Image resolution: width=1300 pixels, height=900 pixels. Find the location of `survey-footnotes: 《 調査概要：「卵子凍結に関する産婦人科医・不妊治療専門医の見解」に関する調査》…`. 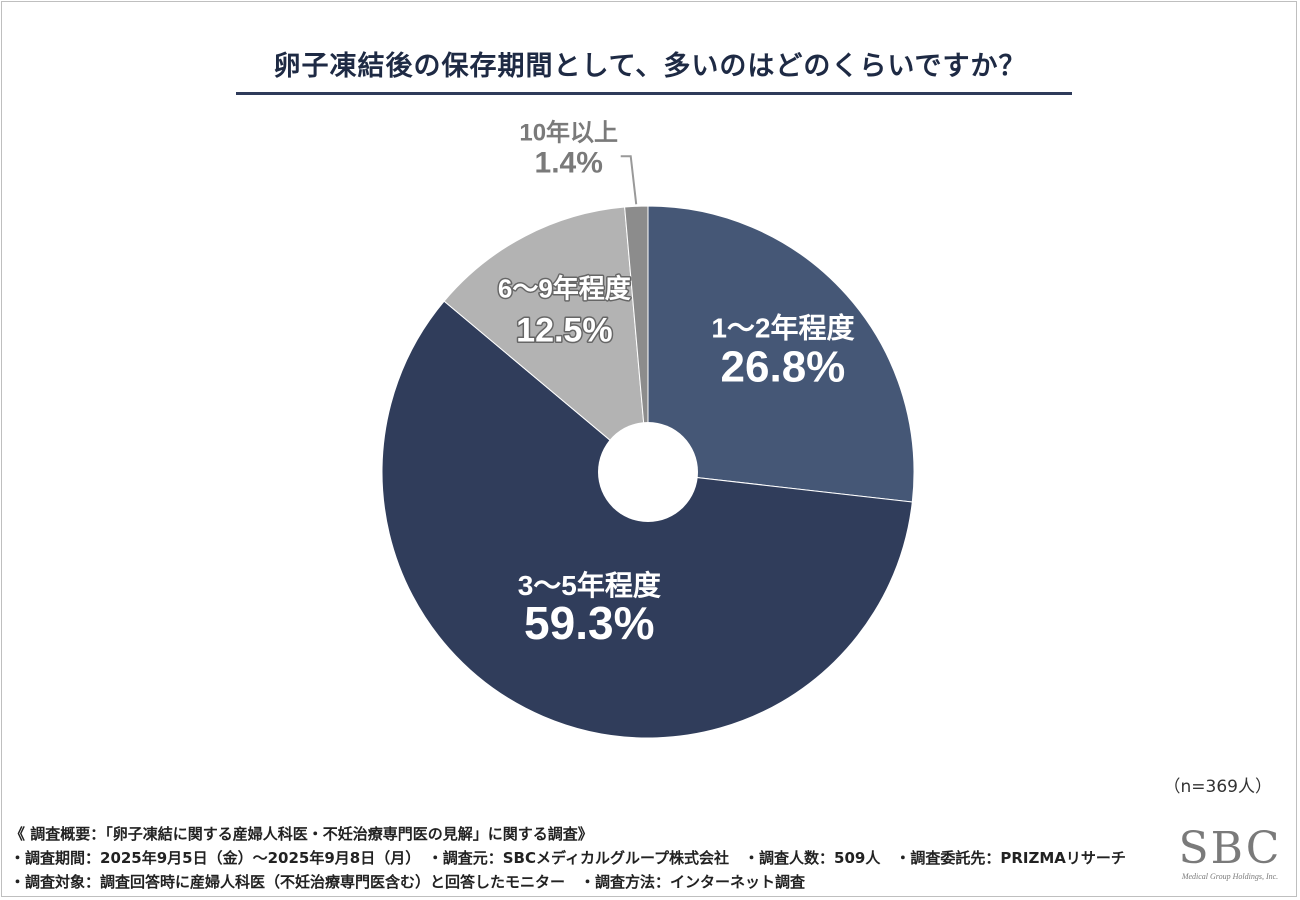

survey-footnotes: 《 調査概要：「卵子凍結に関する産婦人科医・不妊治療専門医の見解」に関する調査》… is located at coordinates (580, 858).